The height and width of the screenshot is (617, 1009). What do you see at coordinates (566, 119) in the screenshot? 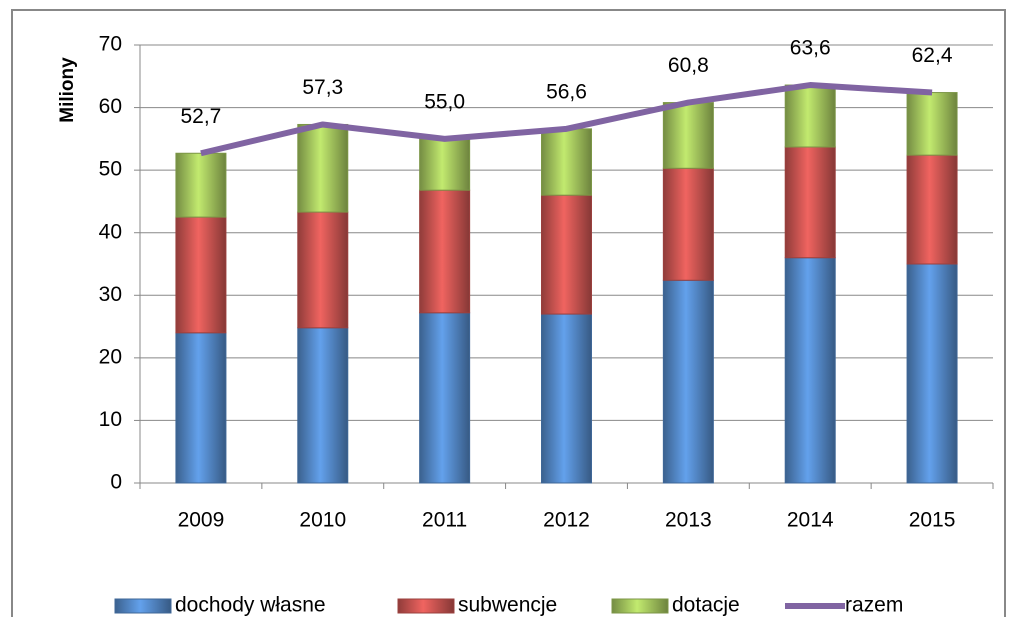
I see `line-series` at bounding box center [566, 119].